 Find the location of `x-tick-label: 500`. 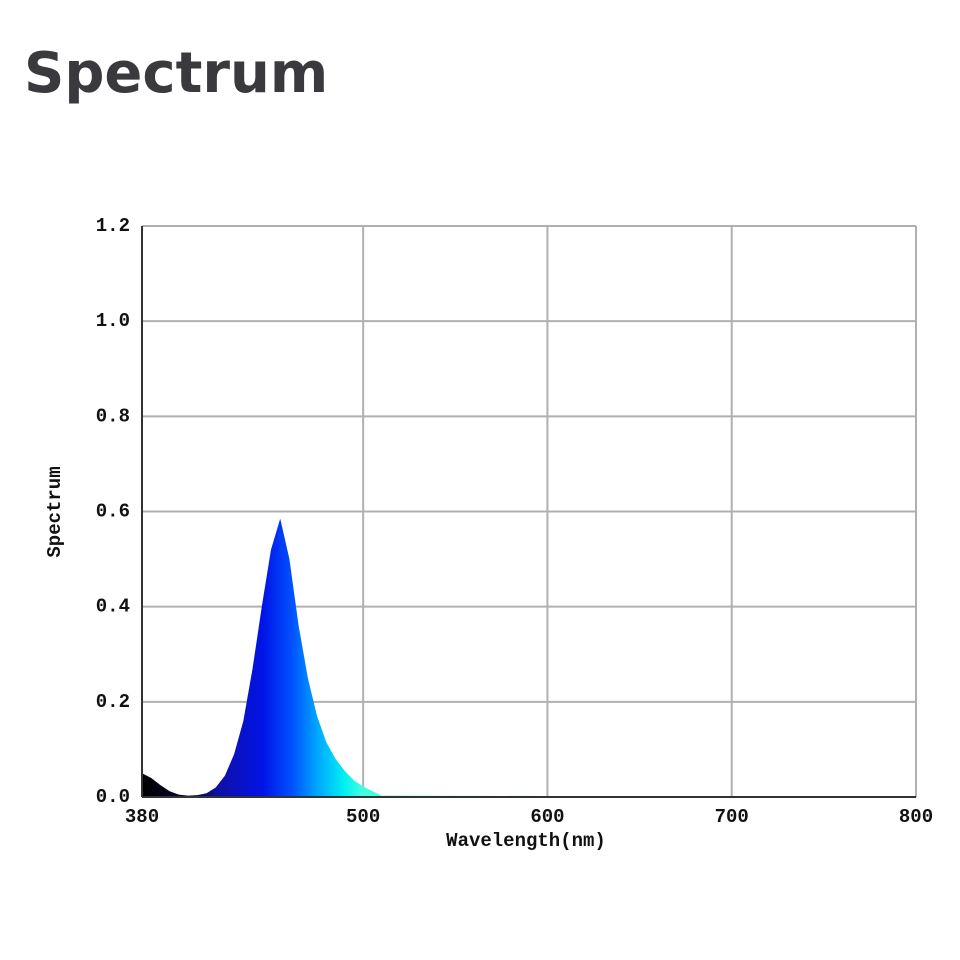

x-tick-label: 500 is located at coordinates (363, 817).